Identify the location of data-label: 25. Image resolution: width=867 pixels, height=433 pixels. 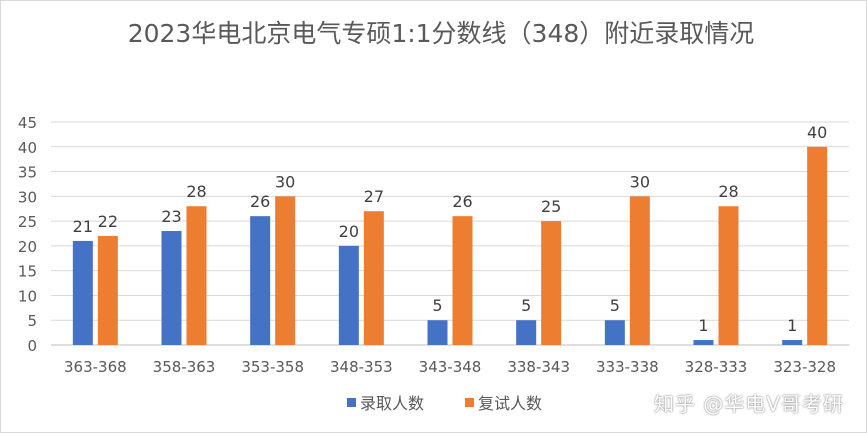
(551, 206).